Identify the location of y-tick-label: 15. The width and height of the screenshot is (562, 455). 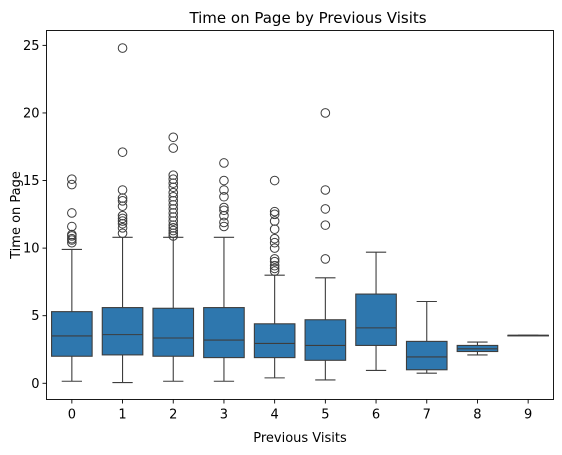
(31, 181).